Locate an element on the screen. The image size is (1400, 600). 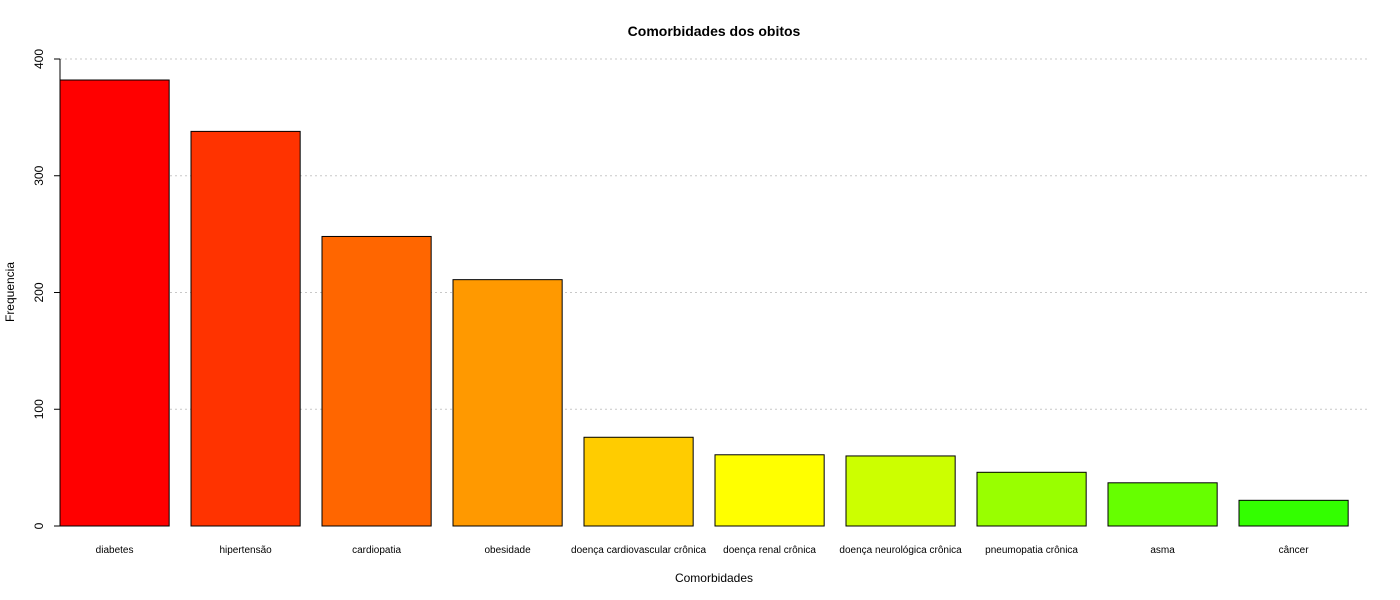
category-label-8: asma is located at coordinates (1162, 550).